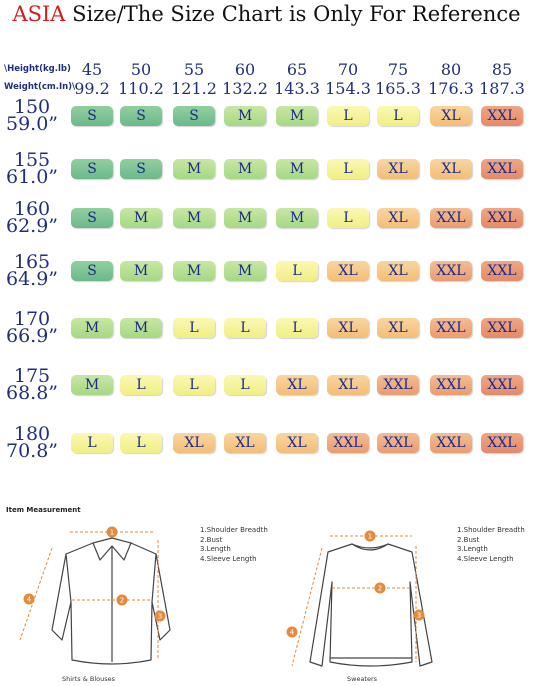 The width and height of the screenshot is (533, 686). Describe the element at coordinates (398, 69) in the screenshot. I see `weight-kg-label: 75` at that location.